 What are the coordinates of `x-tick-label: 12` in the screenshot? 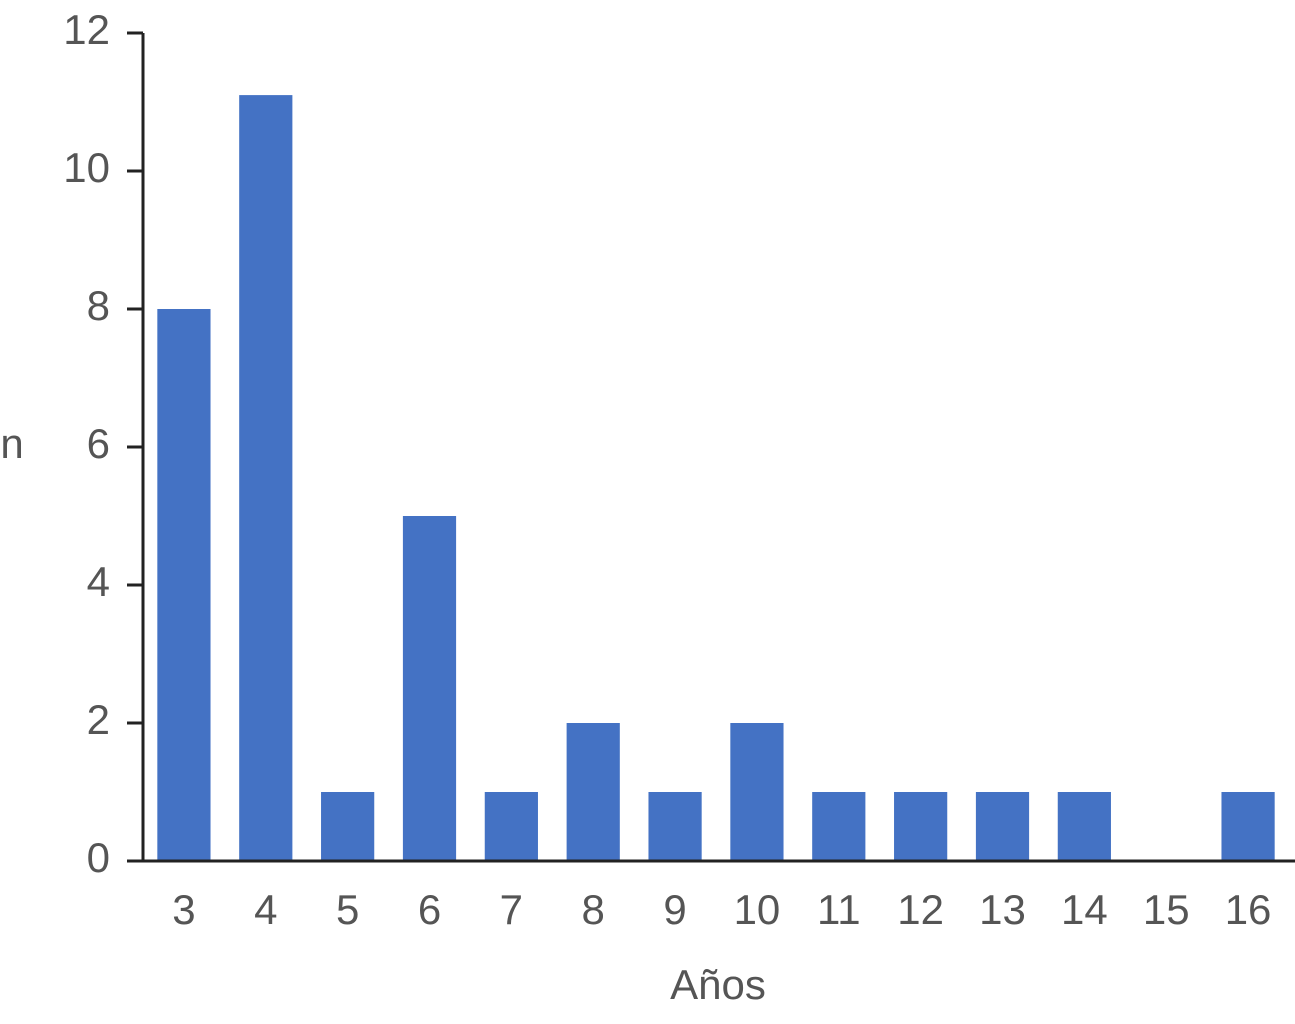 It's located at (920, 909).